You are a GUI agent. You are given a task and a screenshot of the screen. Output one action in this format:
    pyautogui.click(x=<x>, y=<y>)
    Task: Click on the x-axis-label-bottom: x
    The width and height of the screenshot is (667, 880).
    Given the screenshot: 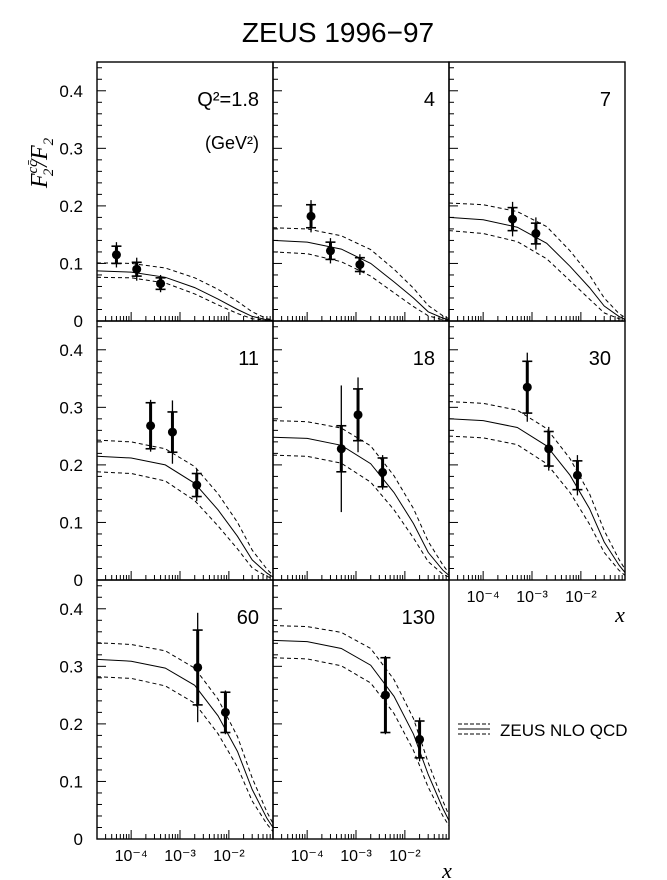 What is the action you would take?
    pyautogui.click(x=446, y=869)
    